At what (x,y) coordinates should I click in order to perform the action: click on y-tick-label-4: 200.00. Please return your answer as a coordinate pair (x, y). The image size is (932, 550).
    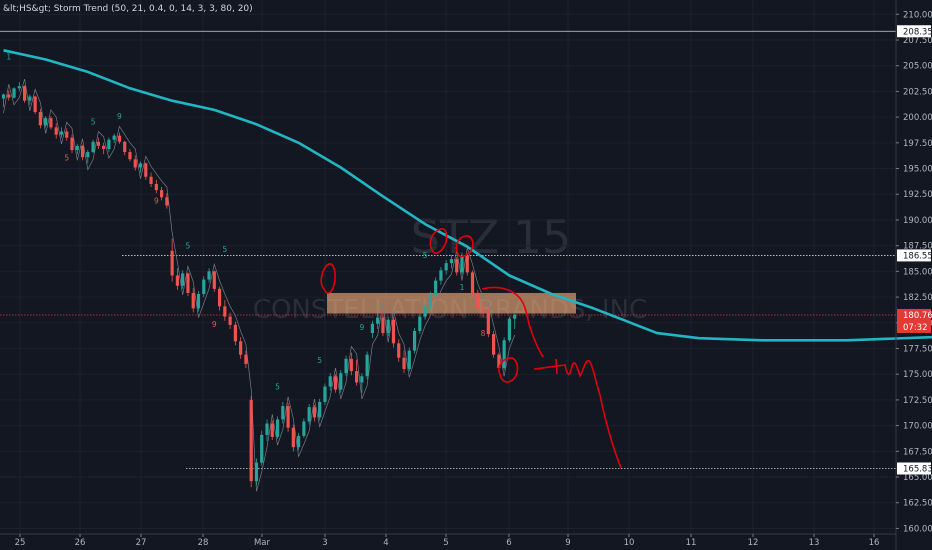
    Looking at the image, I should click on (917, 118).